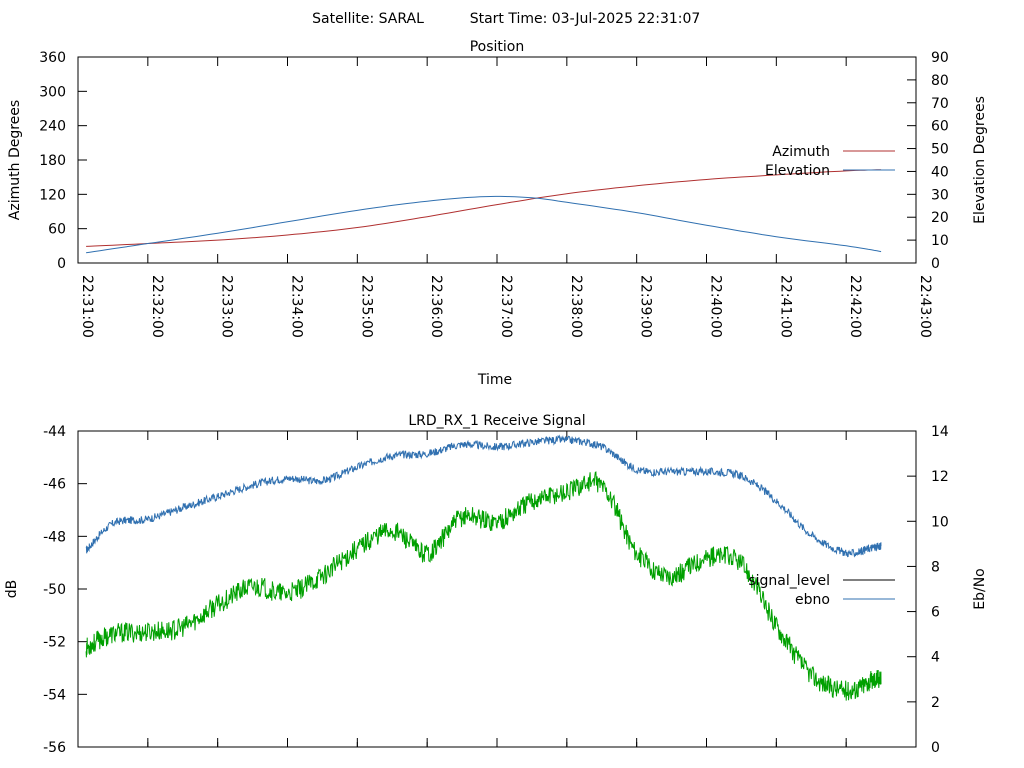 This screenshot has height=768, width=1024. What do you see at coordinates (157, 306) in the screenshot?
I see `x-tick-label: 22:32:00` at bounding box center [157, 306].